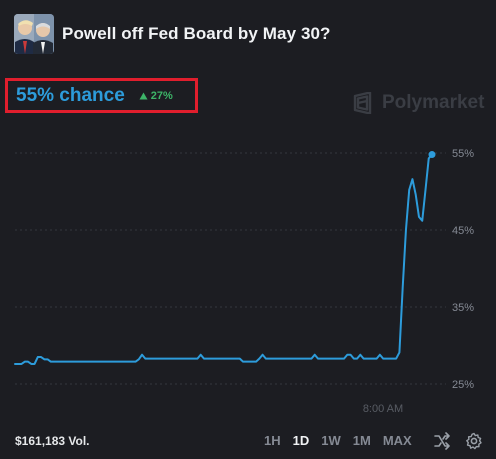 This screenshot has width=496, height=459. I want to click on x-tick-label: 8:00 AM, so click(383, 409).